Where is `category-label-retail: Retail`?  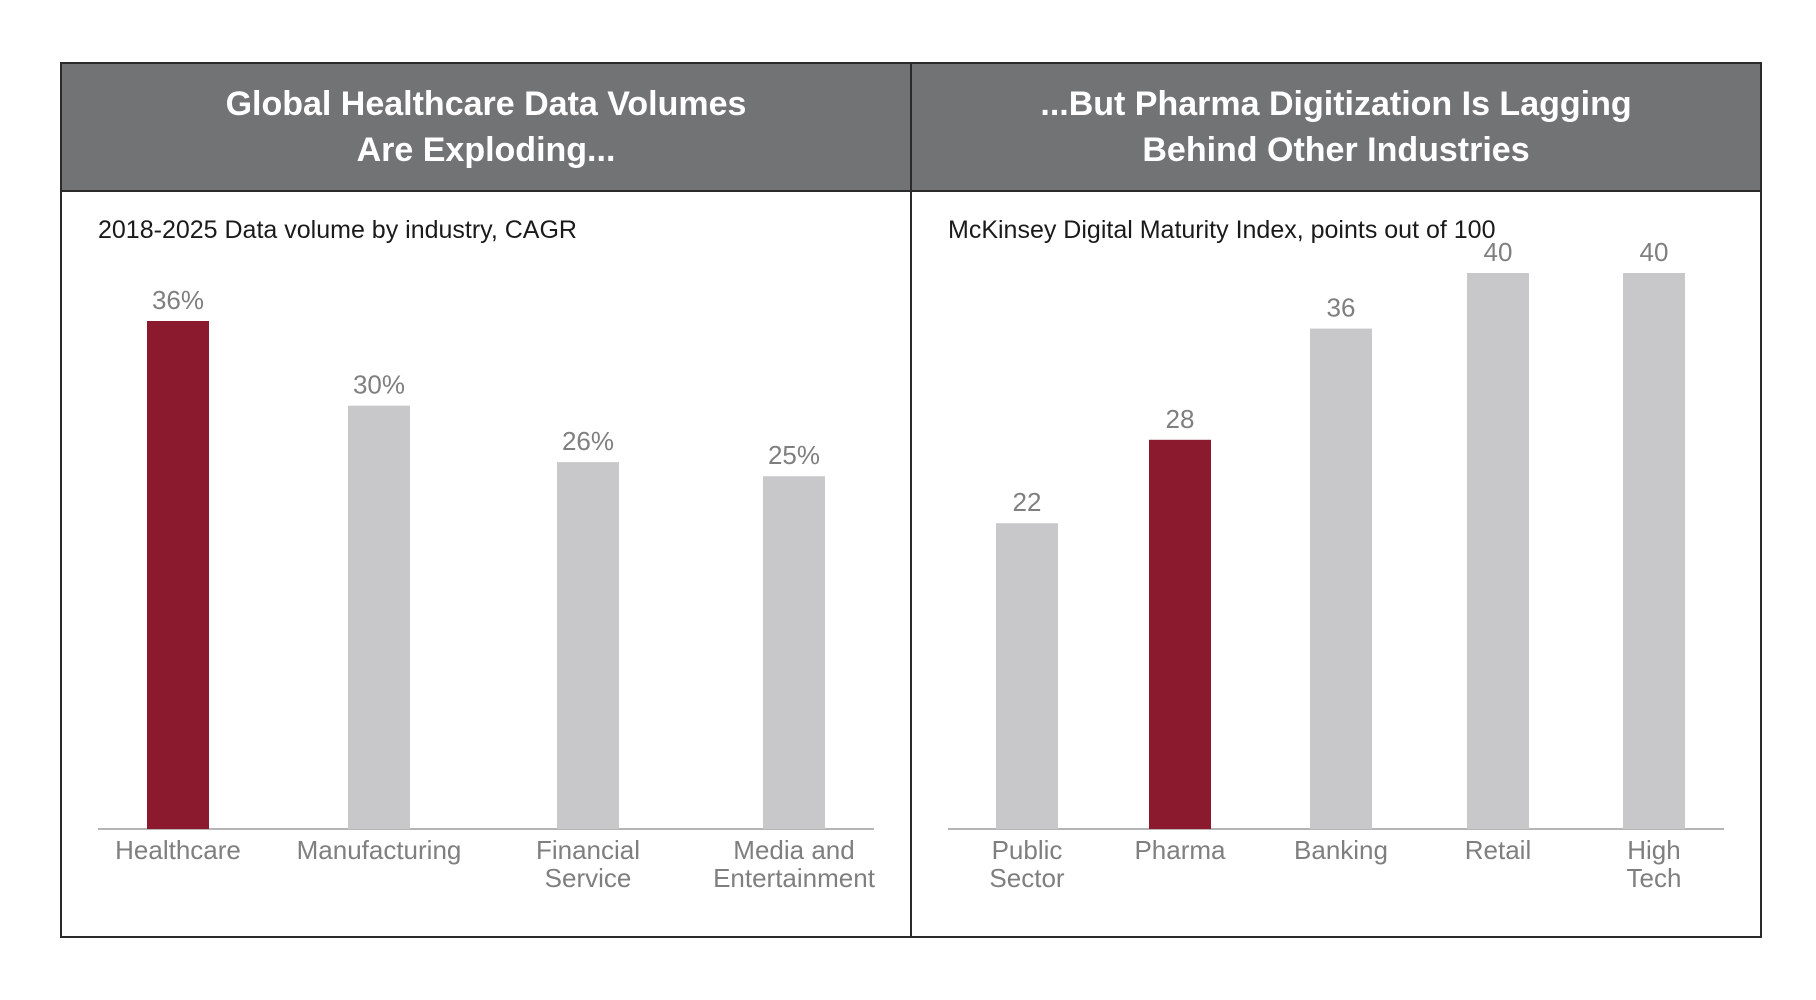
category-label-retail: Retail is located at coordinates (1498, 850).